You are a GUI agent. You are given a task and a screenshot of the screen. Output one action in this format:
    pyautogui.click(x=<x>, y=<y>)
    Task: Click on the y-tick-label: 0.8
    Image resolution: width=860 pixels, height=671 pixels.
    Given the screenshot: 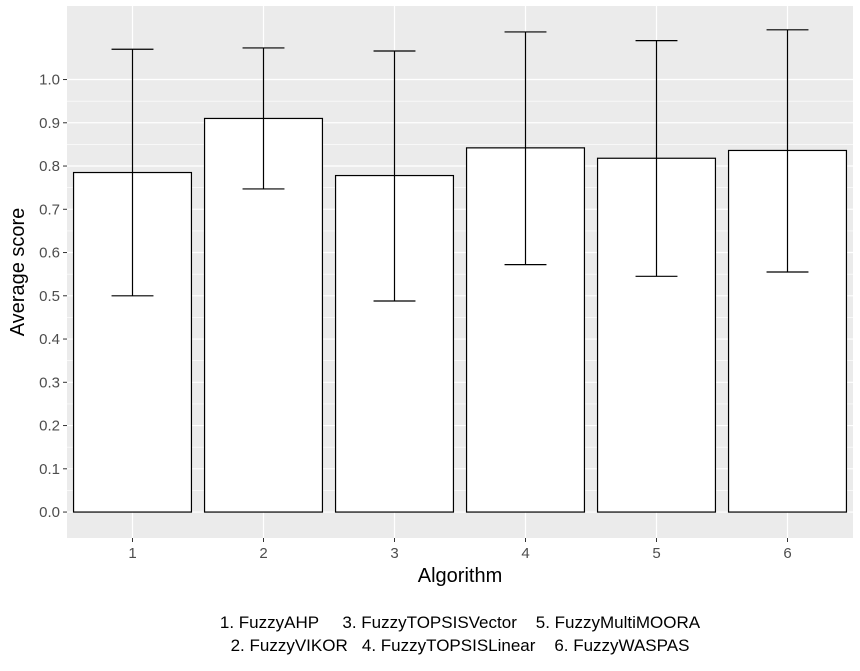 What is the action you would take?
    pyautogui.click(x=49, y=166)
    